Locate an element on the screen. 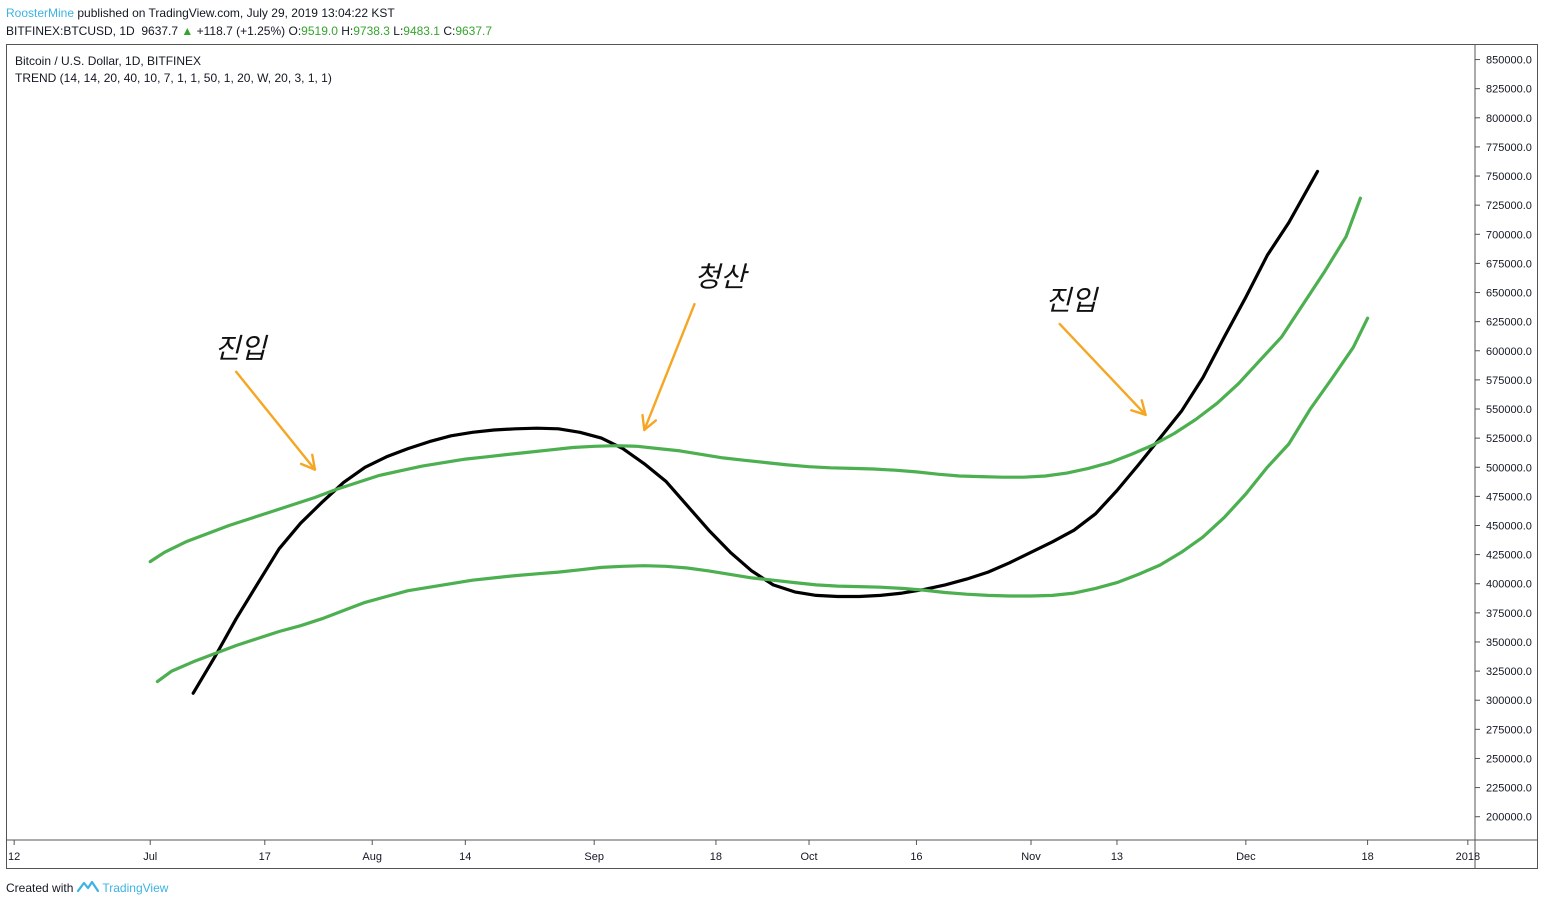 The width and height of the screenshot is (1545, 905). x-tick-label: 13 is located at coordinates (1117, 857).